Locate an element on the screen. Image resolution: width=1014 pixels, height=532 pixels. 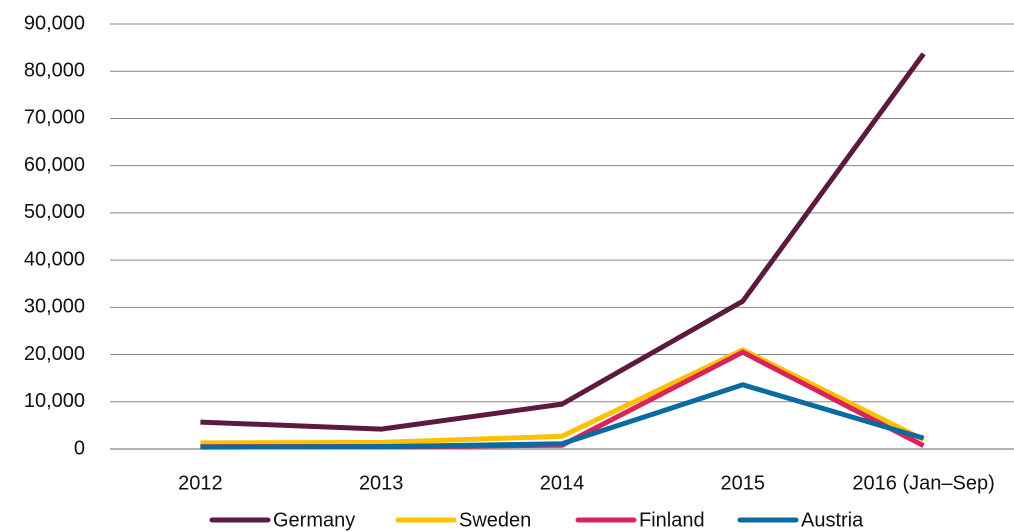
y-tick-label: 10,000 is located at coordinates (54, 401).